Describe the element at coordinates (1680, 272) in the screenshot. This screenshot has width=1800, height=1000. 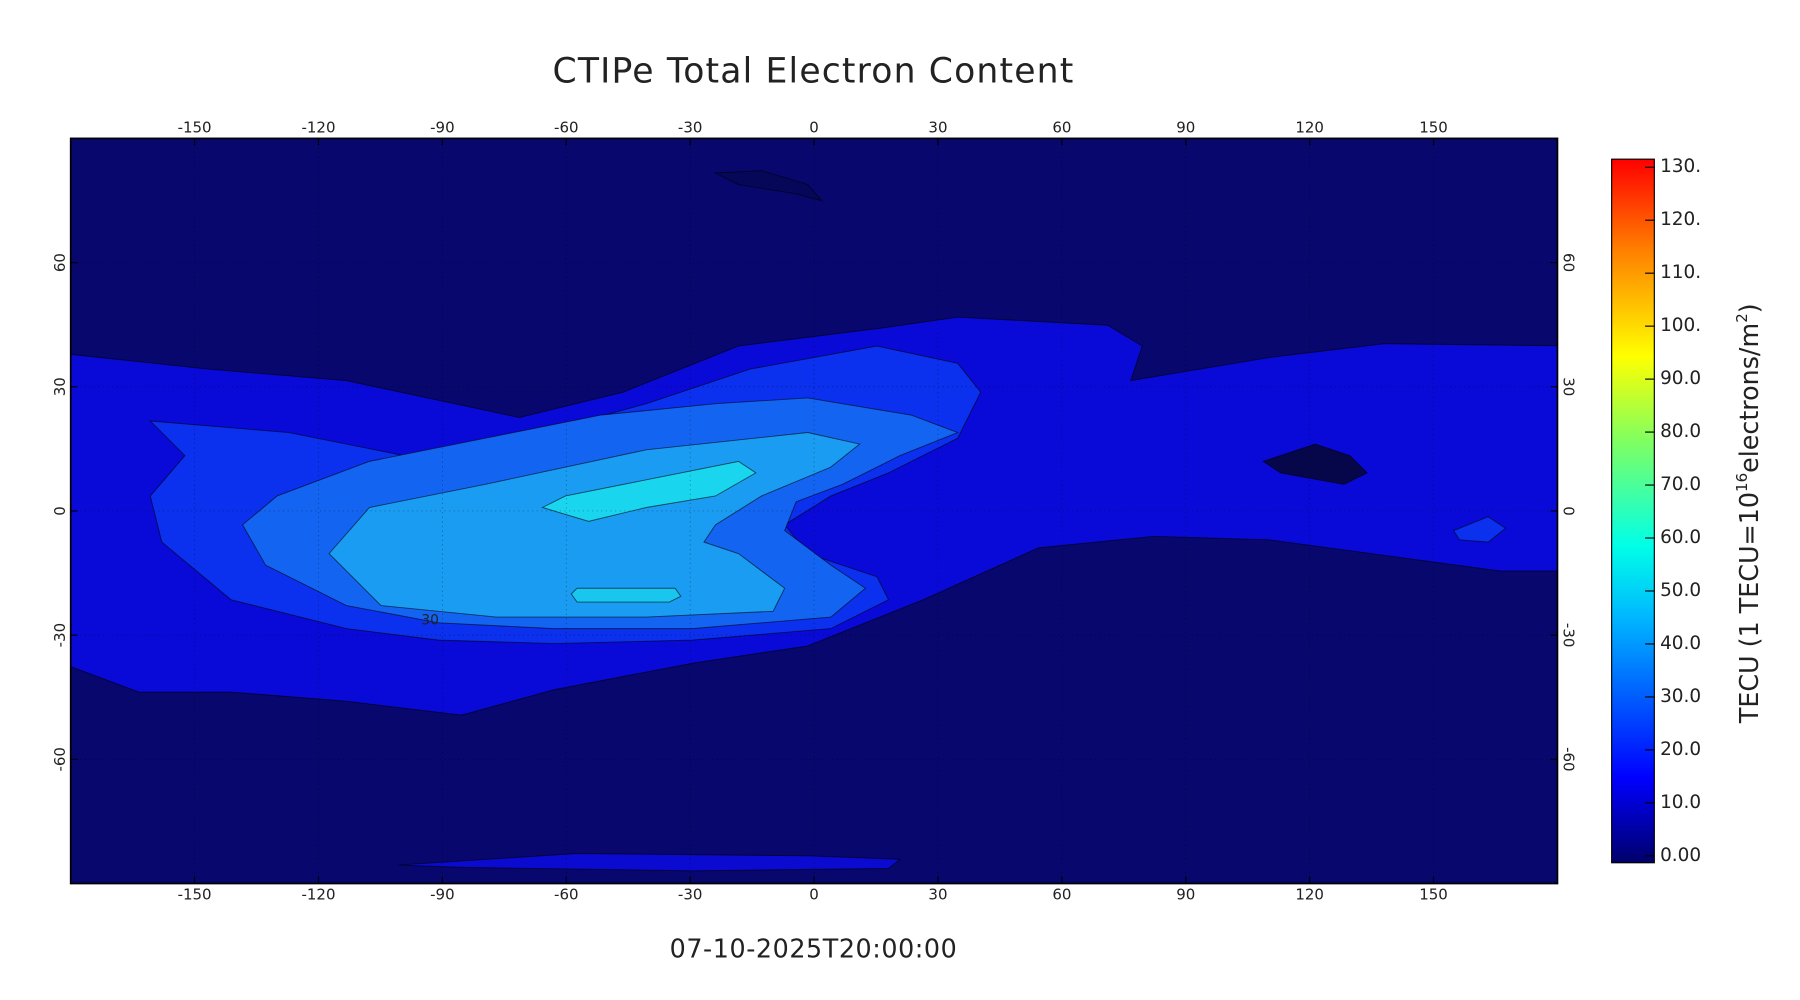
I see `colorbar-tick-label: 110.` at that location.